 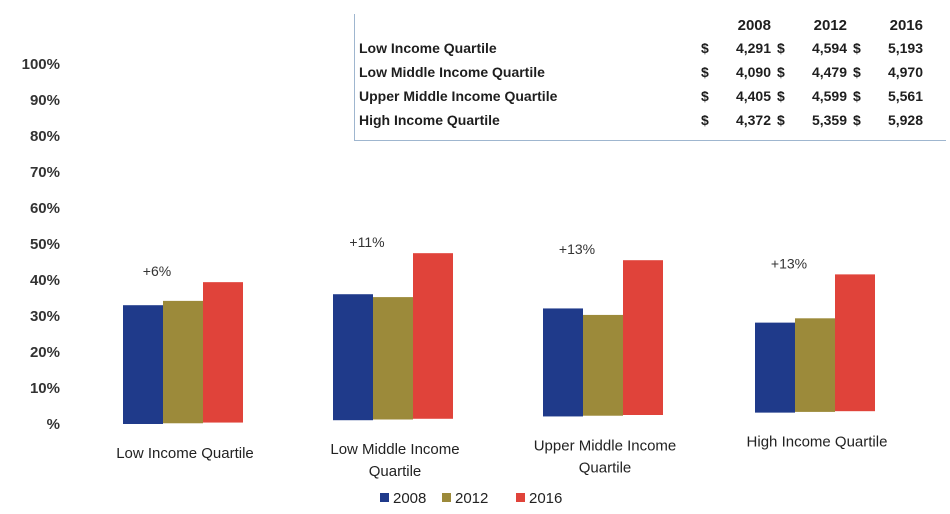 I want to click on table-cell: 4,594, so click(x=829, y=48).